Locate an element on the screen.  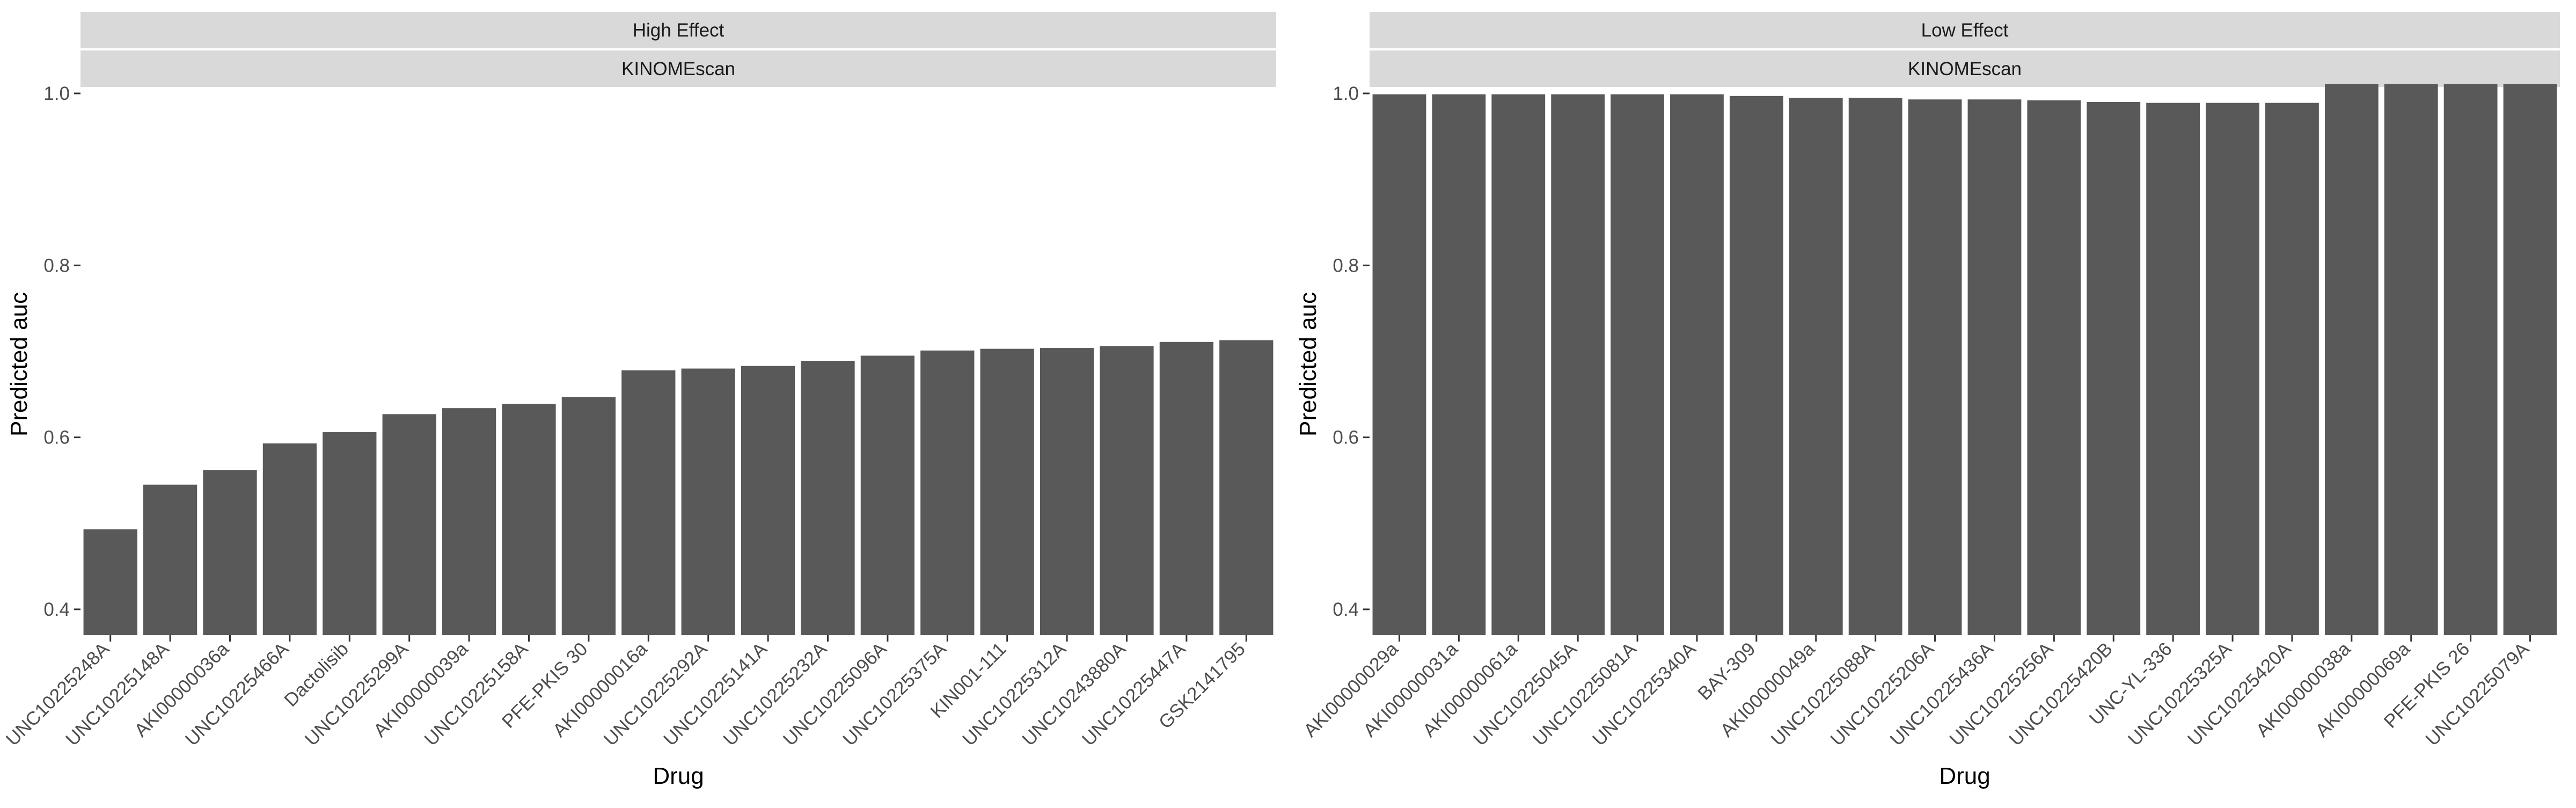
x-tick-label: UNC10225232A is located at coordinates (775, 694).